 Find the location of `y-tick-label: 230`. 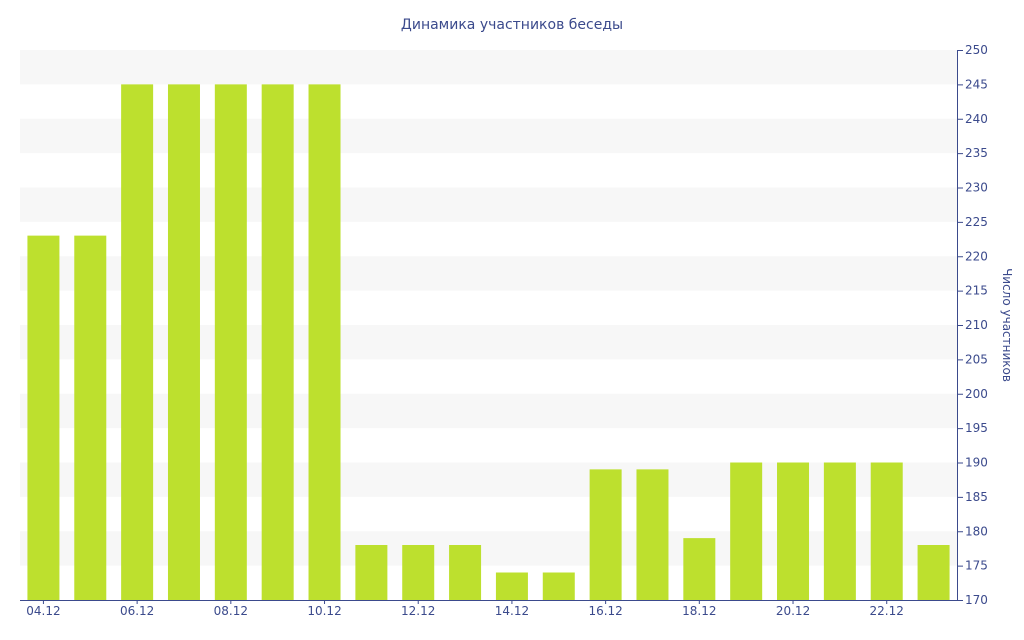

y-tick-label: 230 is located at coordinates (976, 188).